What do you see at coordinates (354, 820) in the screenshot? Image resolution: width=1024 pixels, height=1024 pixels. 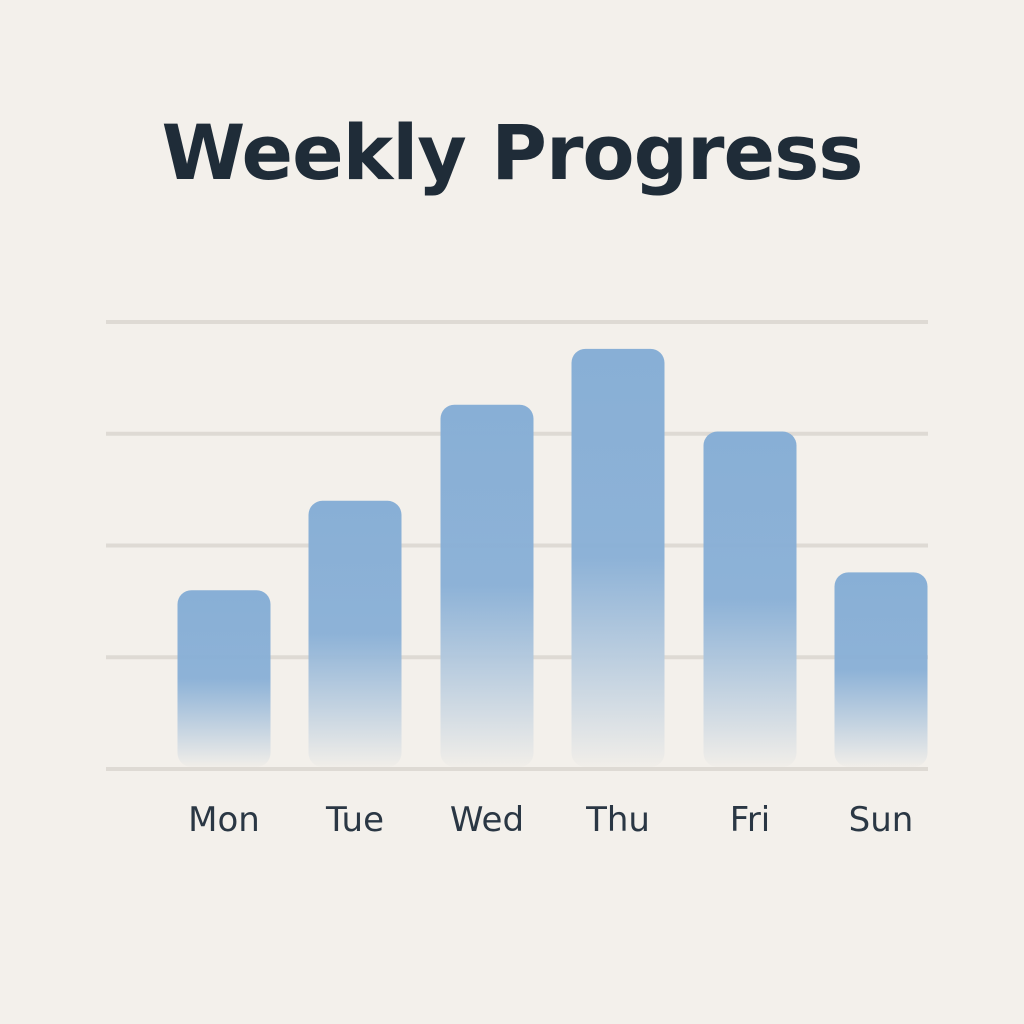 I see `x-tick-label-tue: Tue` at bounding box center [354, 820].